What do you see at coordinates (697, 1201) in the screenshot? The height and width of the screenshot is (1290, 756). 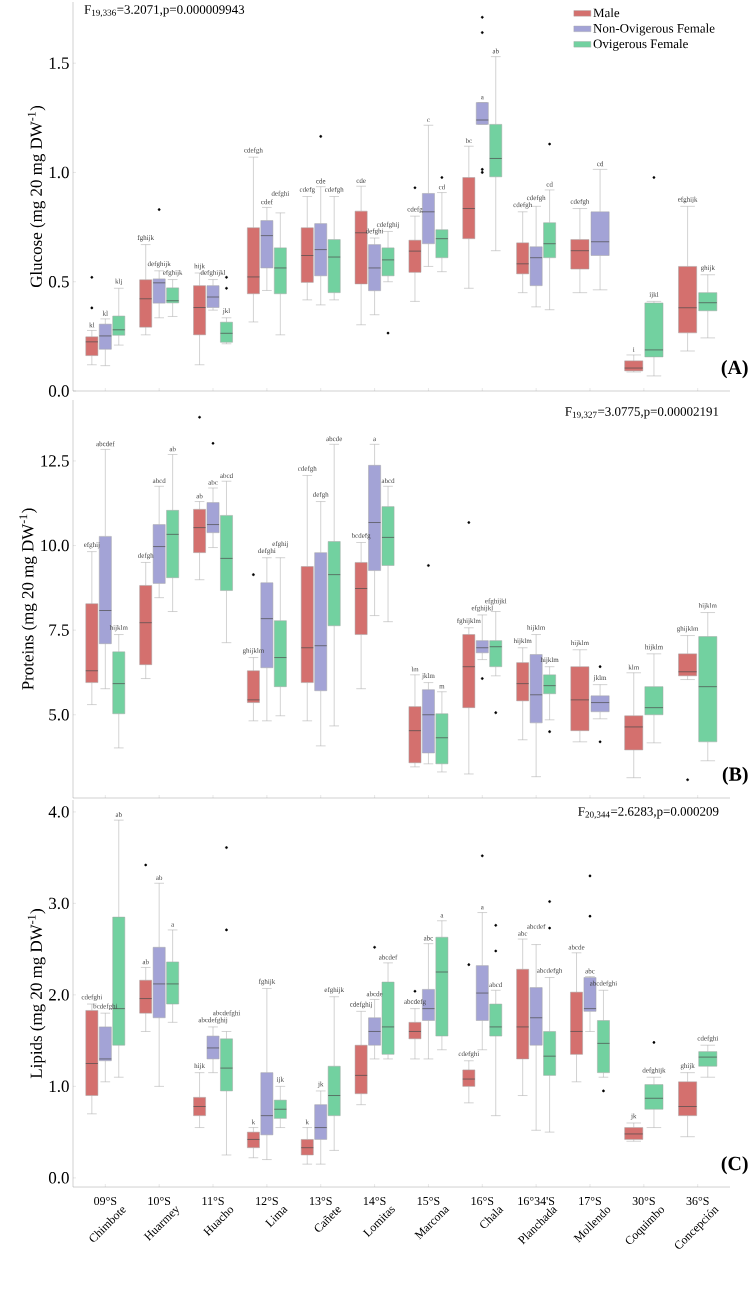 I see `text: 36°S` at bounding box center [697, 1201].